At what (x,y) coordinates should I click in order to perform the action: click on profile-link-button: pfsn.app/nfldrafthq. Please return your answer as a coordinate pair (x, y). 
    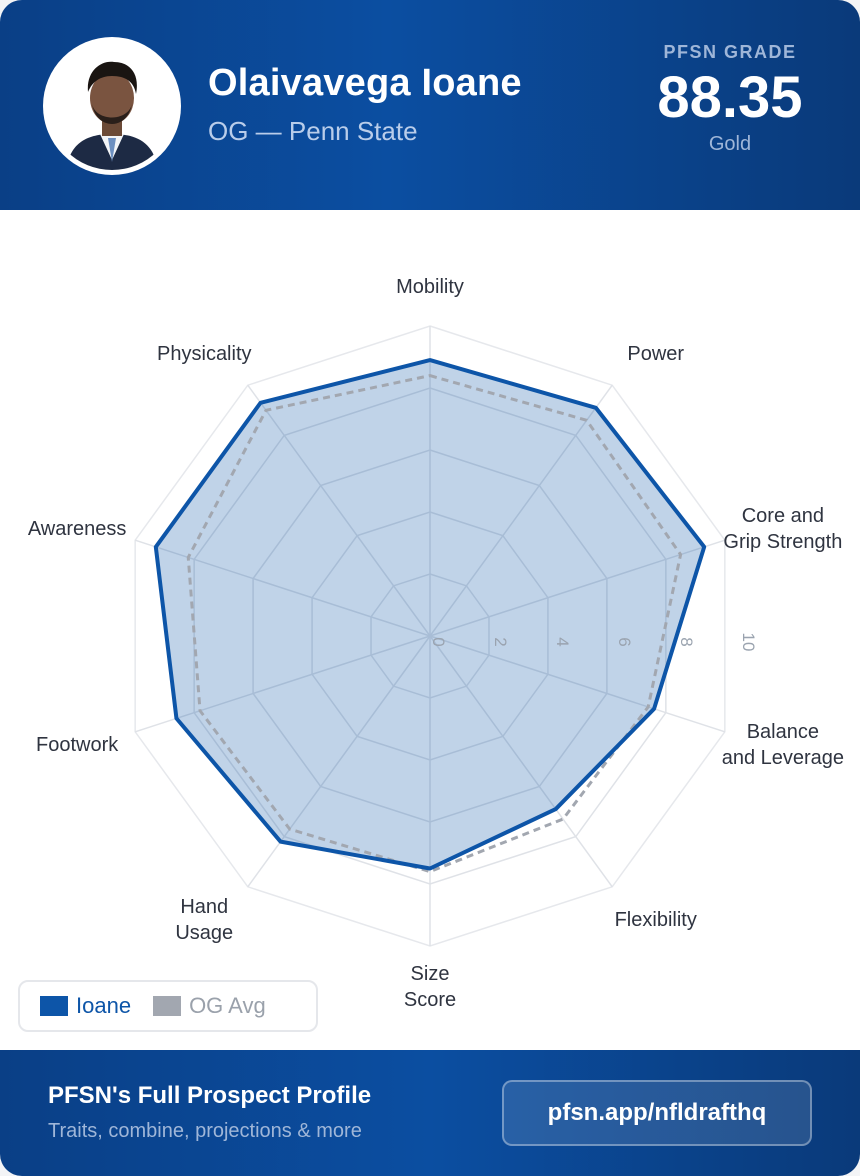
    Looking at the image, I should click on (657, 1113).